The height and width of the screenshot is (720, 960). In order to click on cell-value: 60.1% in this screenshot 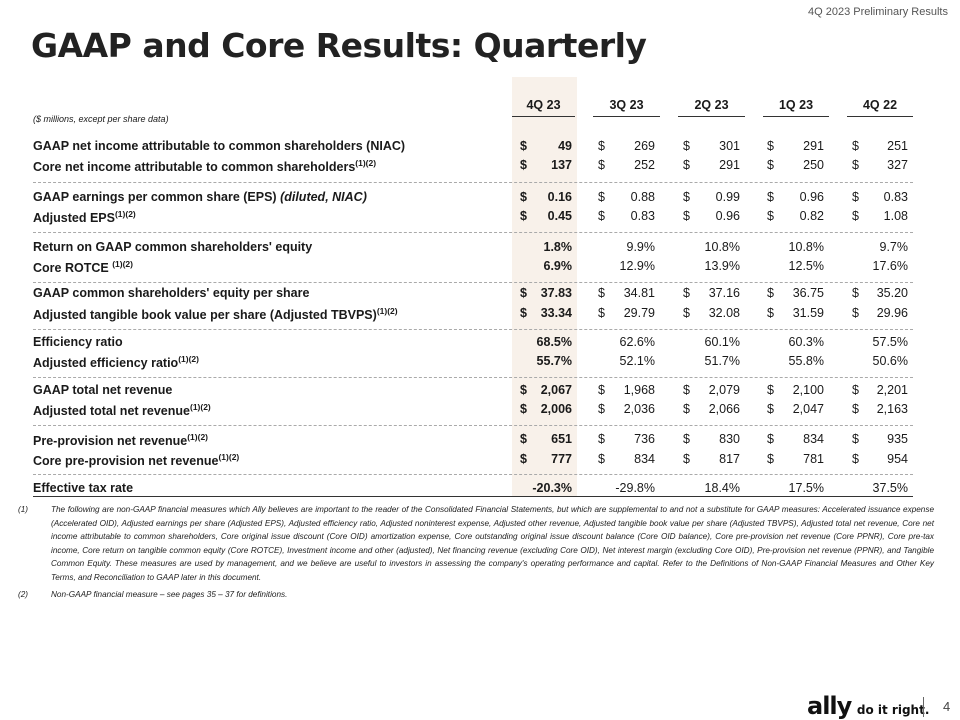, I will do `click(722, 342)`.